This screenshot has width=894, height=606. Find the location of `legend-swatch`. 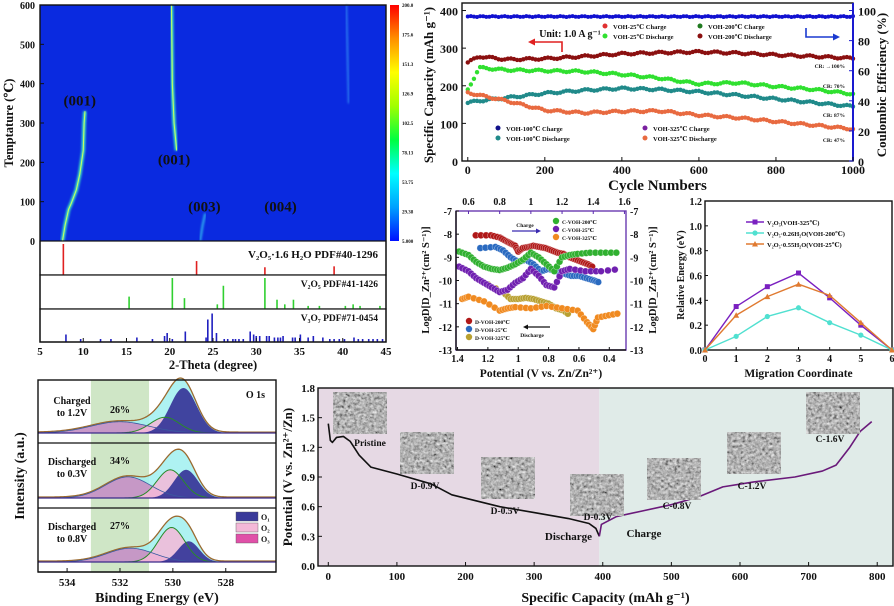

legend-swatch is located at coordinates (247, 516).